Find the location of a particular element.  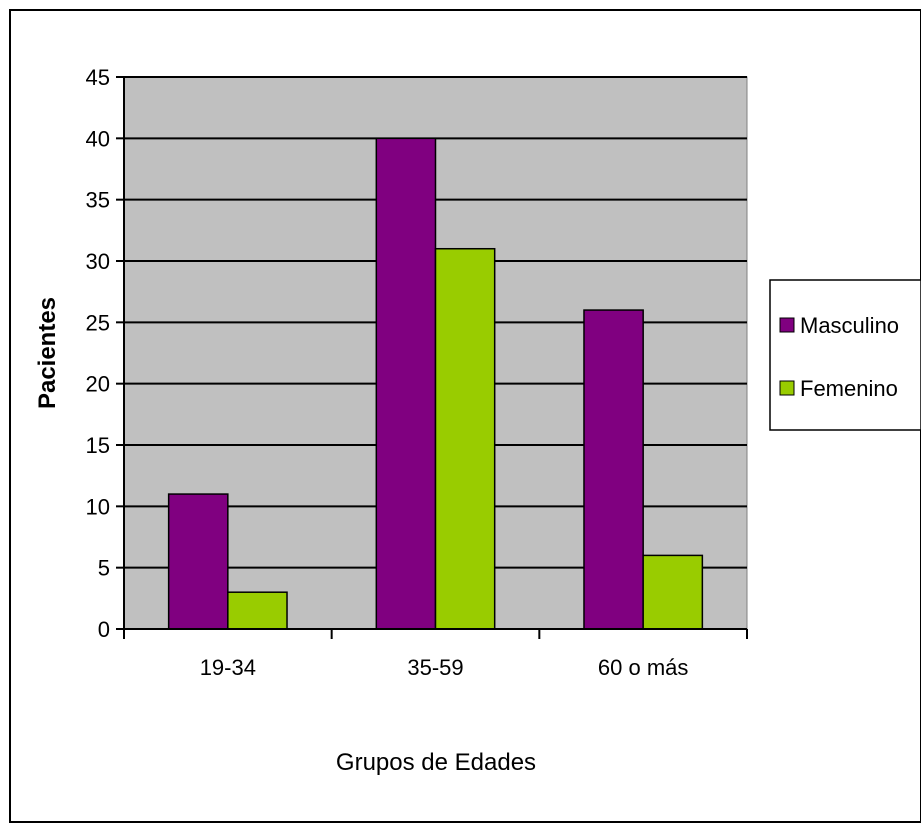

y-tick-label: 15 is located at coordinates (98, 445).